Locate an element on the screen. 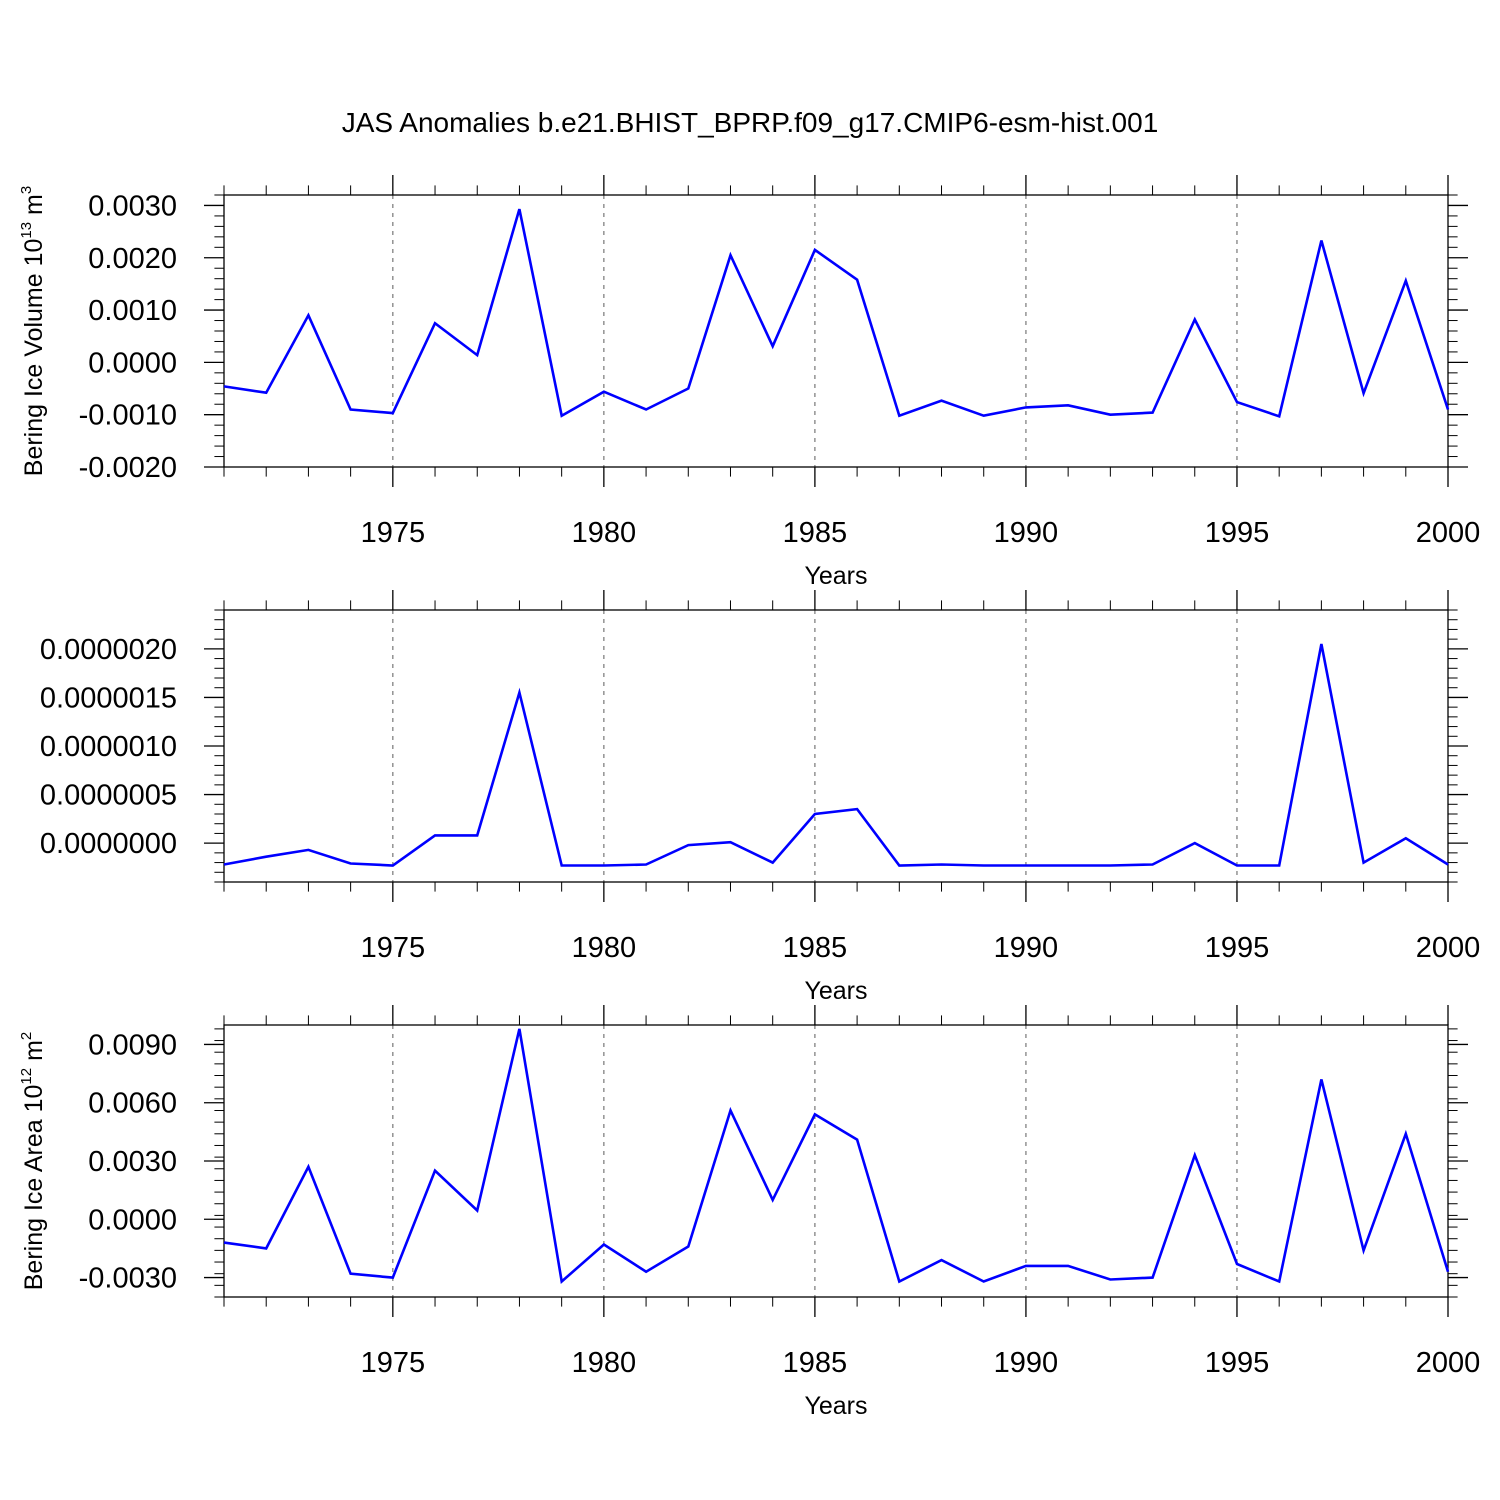  y-tick-label: 0.0000015 is located at coordinates (108, 698).